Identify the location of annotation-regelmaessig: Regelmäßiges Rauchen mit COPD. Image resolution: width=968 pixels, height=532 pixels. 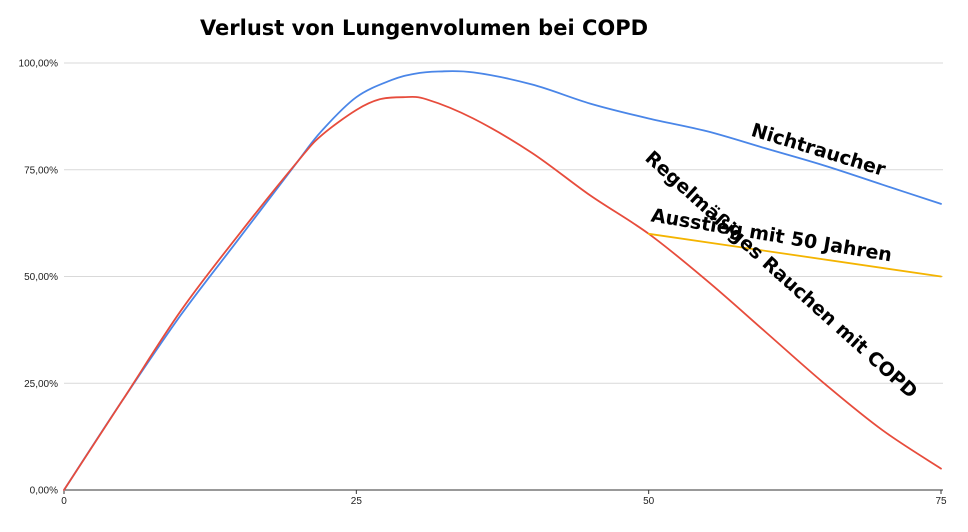
(781, 275).